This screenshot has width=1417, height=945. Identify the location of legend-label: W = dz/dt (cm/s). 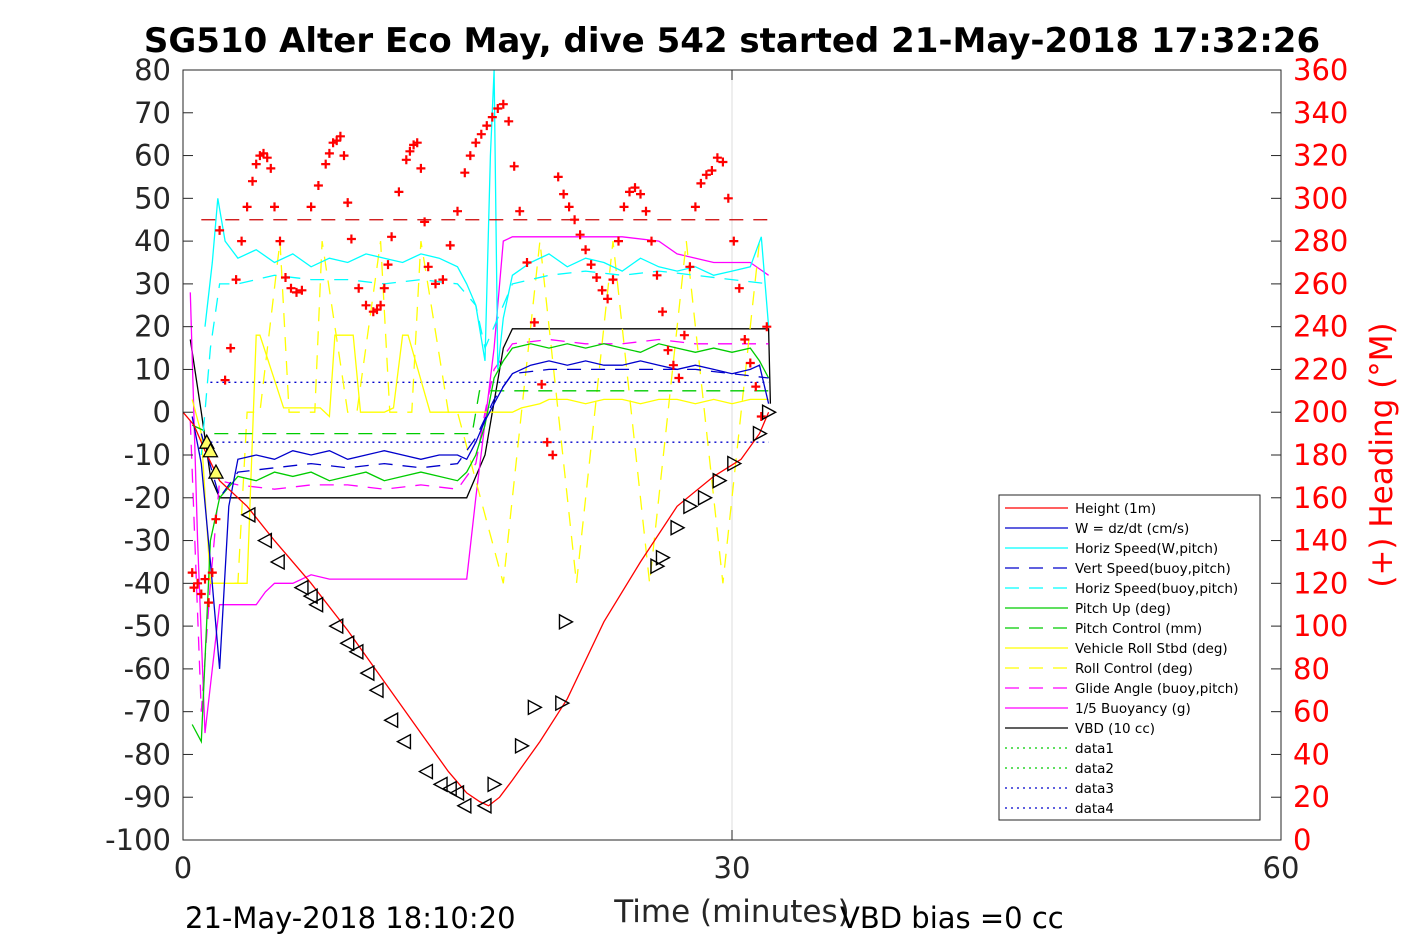
(1132, 529).